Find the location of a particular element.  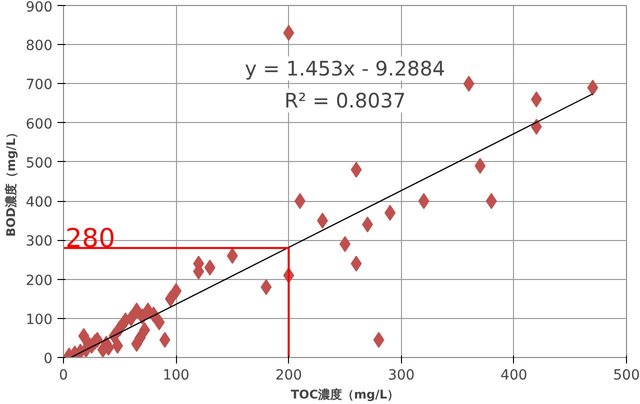

annotation: y = 1.453x - 9.2884 is located at coordinates (345, 68).